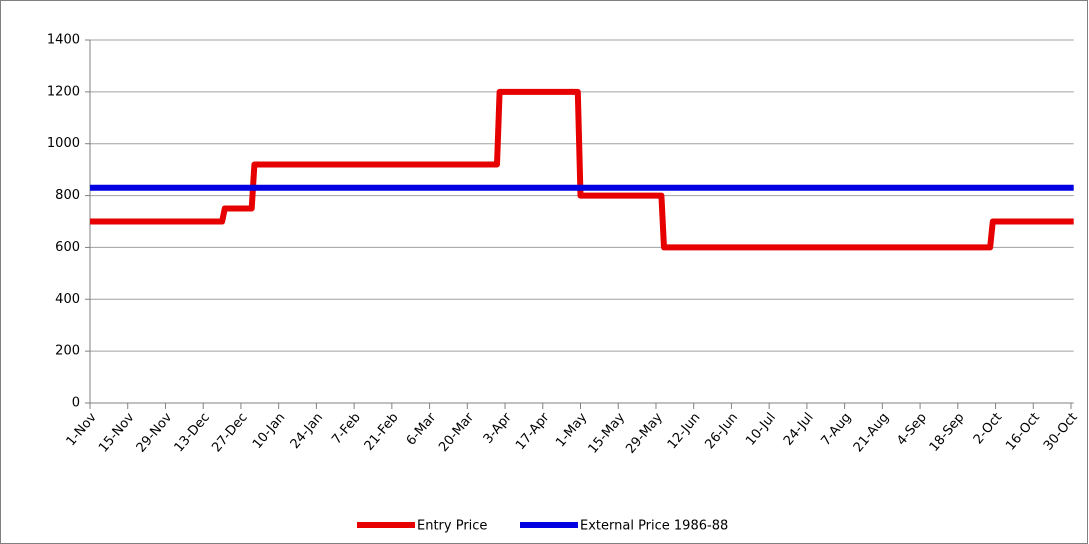  Describe the element at coordinates (67, 247) in the screenshot. I see `y-tick-label: 600` at that location.